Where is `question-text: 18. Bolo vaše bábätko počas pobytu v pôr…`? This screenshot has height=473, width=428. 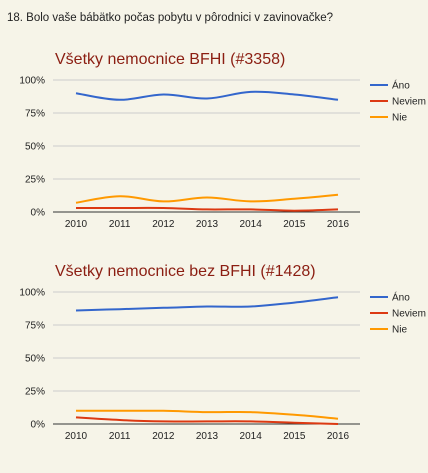
question-text: 18. Bolo vaše bábätko počas pobytu v pôr… is located at coordinates (170, 18).